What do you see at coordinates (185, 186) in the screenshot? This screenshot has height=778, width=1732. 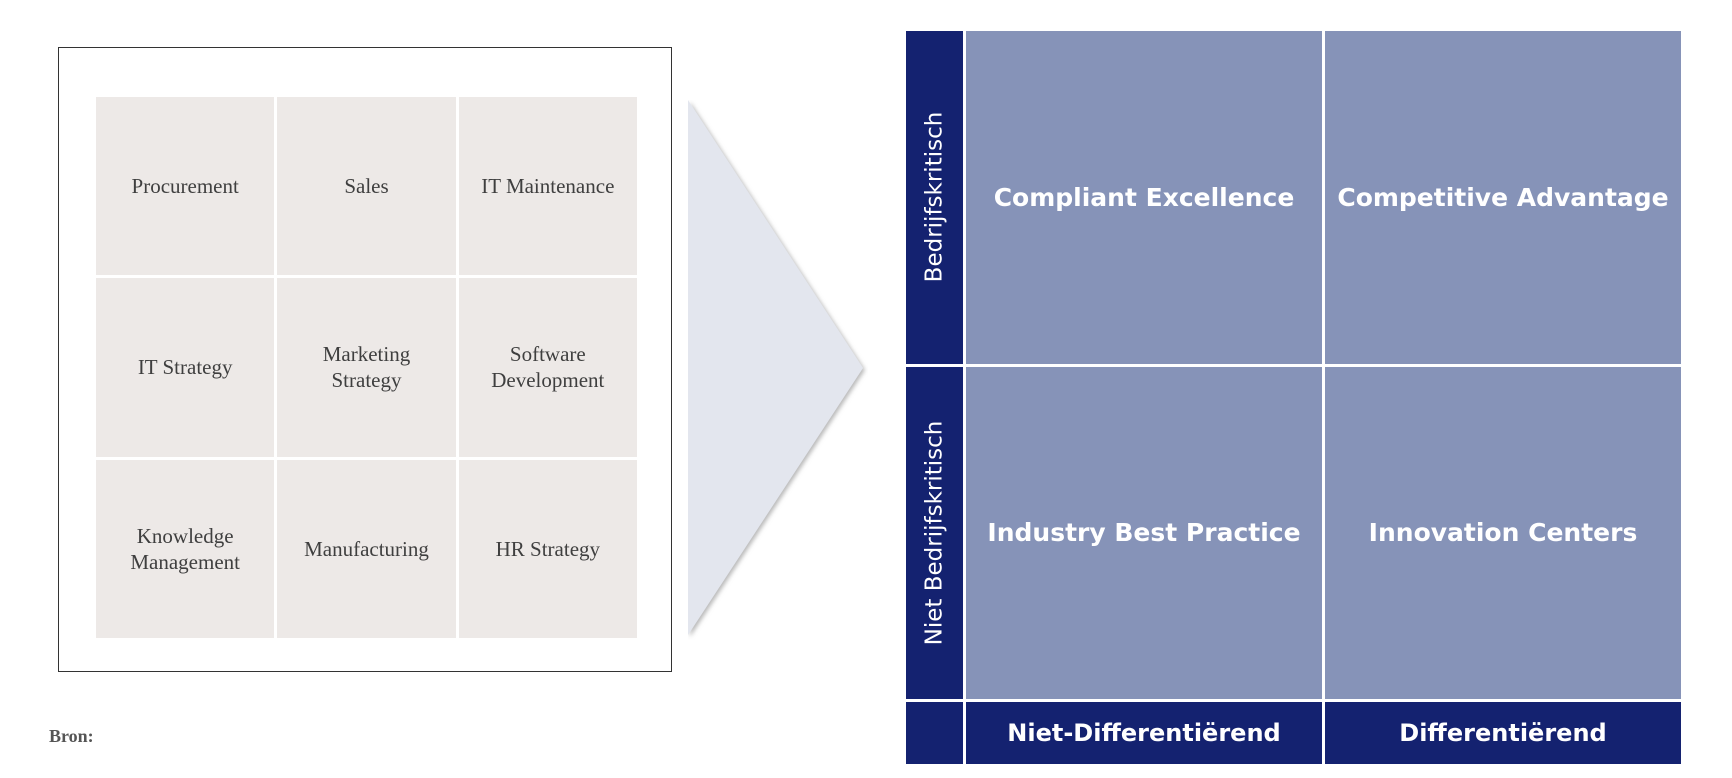 I see `activity-cell: Procurement` at bounding box center [185, 186].